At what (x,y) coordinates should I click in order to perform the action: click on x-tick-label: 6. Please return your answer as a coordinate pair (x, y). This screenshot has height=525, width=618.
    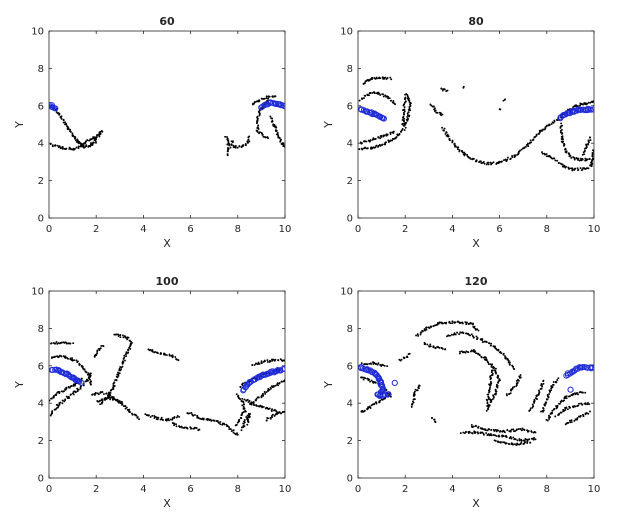
    Looking at the image, I should click on (190, 229).